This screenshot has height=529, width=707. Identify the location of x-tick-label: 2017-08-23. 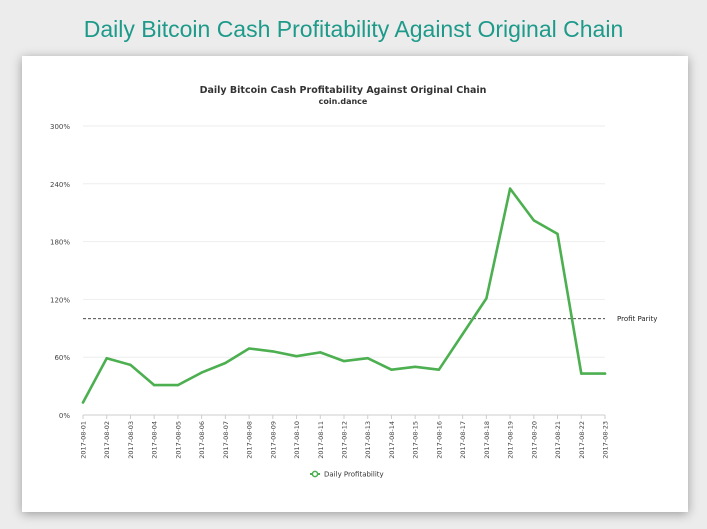
(606, 440).